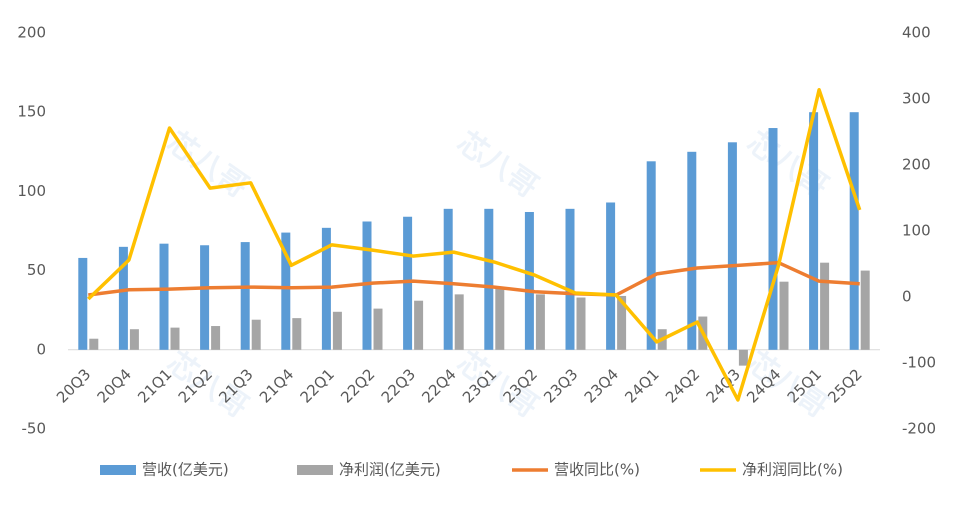 The image size is (957, 505). What do you see at coordinates (597, 470) in the screenshot?
I see `legend-label: 营收同比(%)` at bounding box center [597, 470].